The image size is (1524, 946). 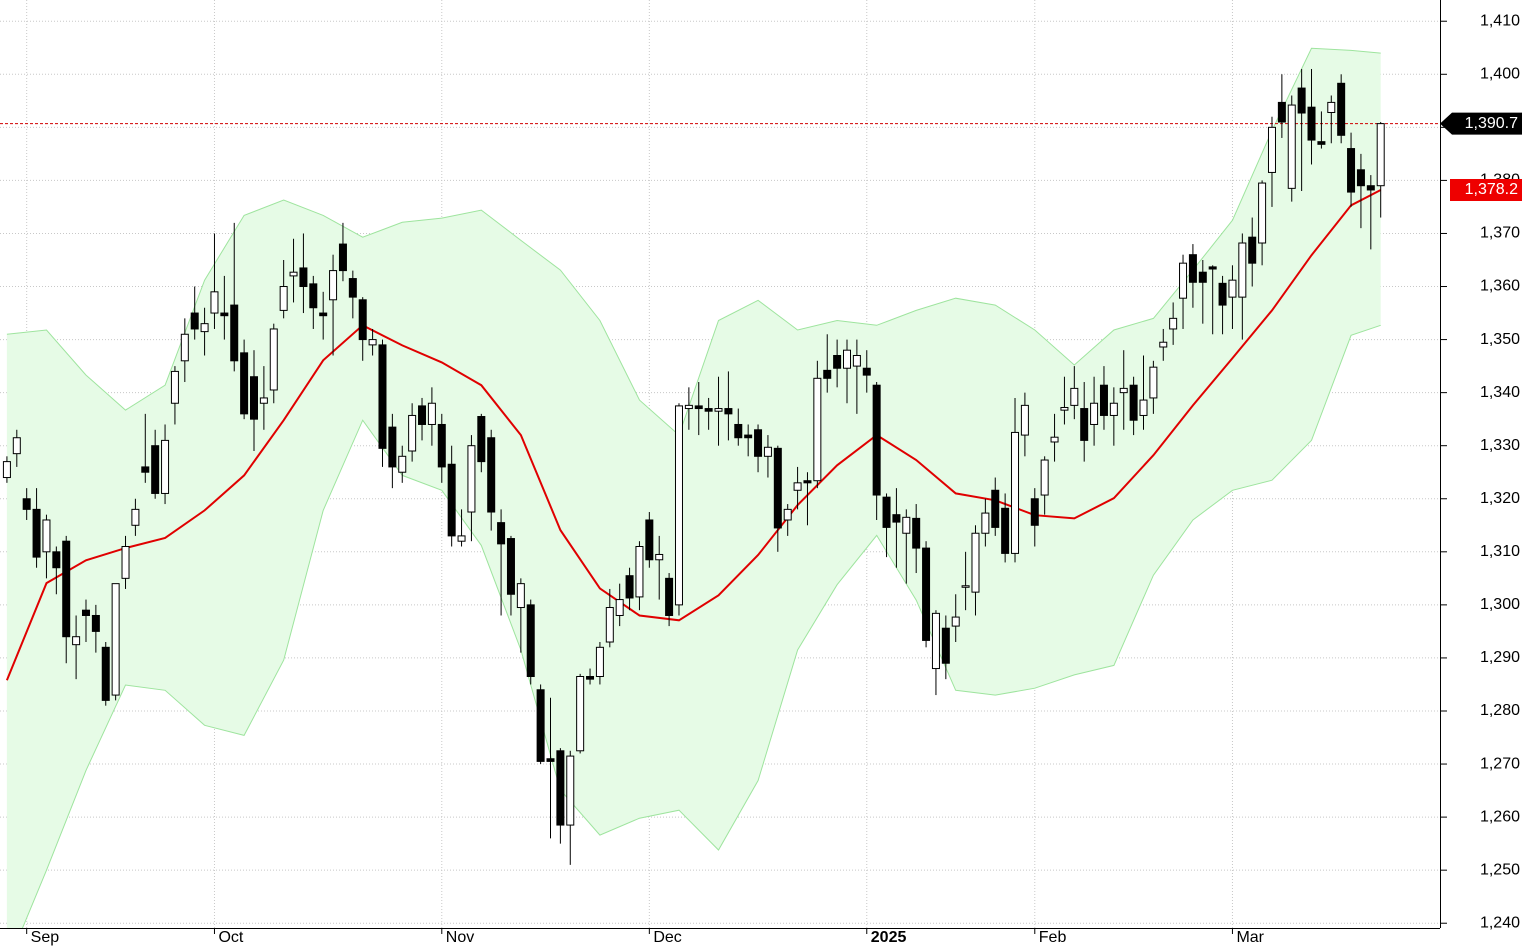 What do you see at coordinates (1500, 816) in the screenshot?
I see `y-tick-label: 1,260` at bounding box center [1500, 816].